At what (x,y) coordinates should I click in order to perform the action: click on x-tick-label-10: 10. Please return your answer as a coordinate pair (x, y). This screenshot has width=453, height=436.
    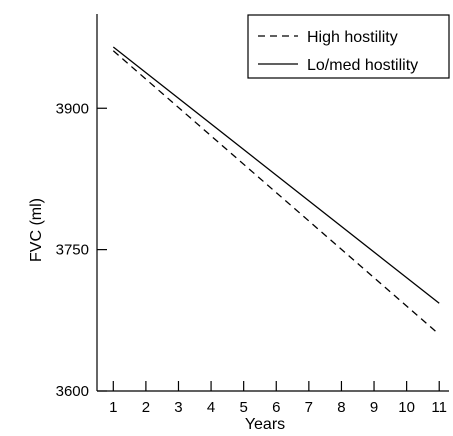
    Looking at the image, I should click on (406, 407).